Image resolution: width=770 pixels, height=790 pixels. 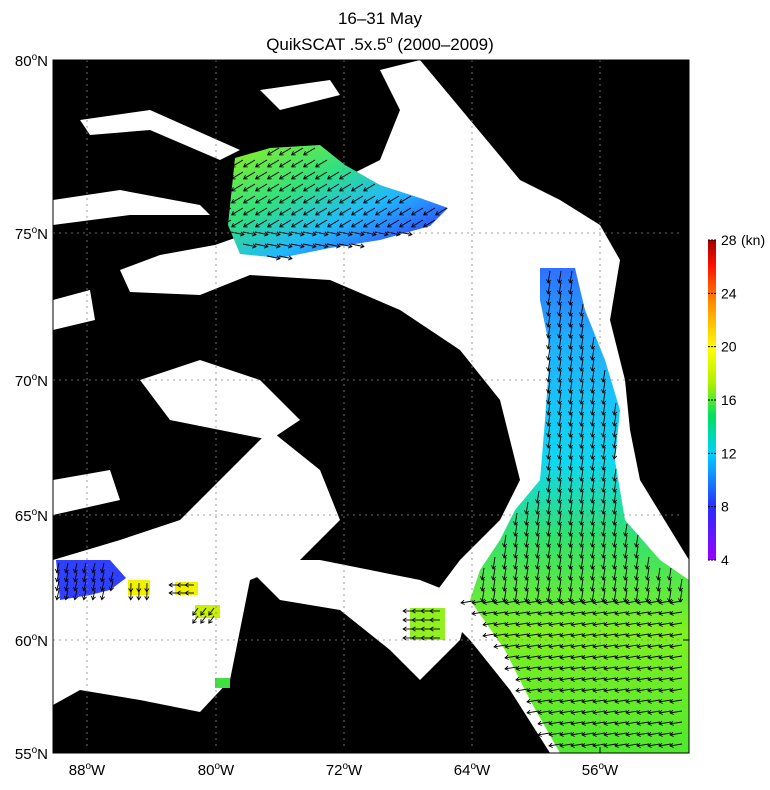 I want to click on colorbar-unit: (kn), so click(x=753, y=240).